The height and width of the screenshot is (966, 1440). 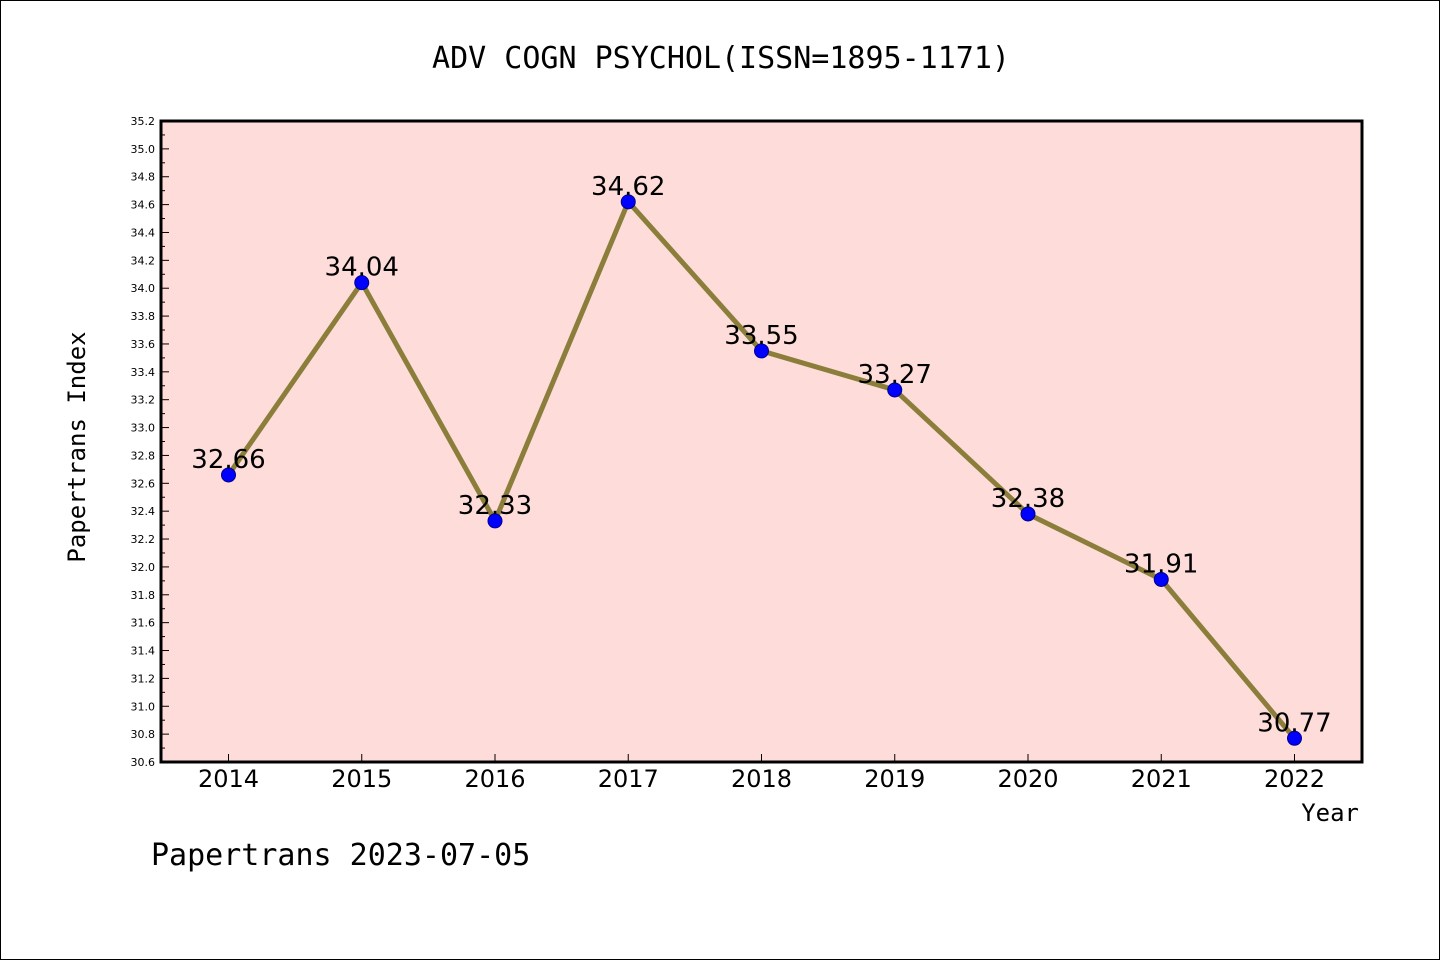 What do you see at coordinates (1330, 813) in the screenshot?
I see `x-axis-label: Year` at bounding box center [1330, 813].